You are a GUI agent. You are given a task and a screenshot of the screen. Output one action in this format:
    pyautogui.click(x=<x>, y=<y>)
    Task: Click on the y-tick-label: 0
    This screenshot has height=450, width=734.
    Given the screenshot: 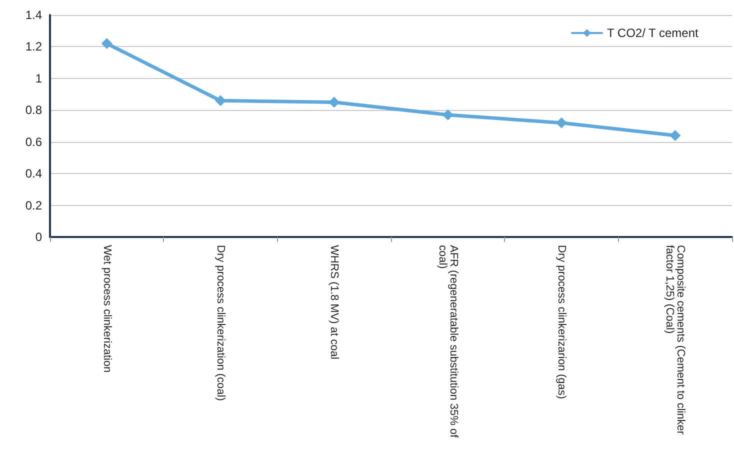 What is the action you would take?
    pyautogui.click(x=38, y=237)
    